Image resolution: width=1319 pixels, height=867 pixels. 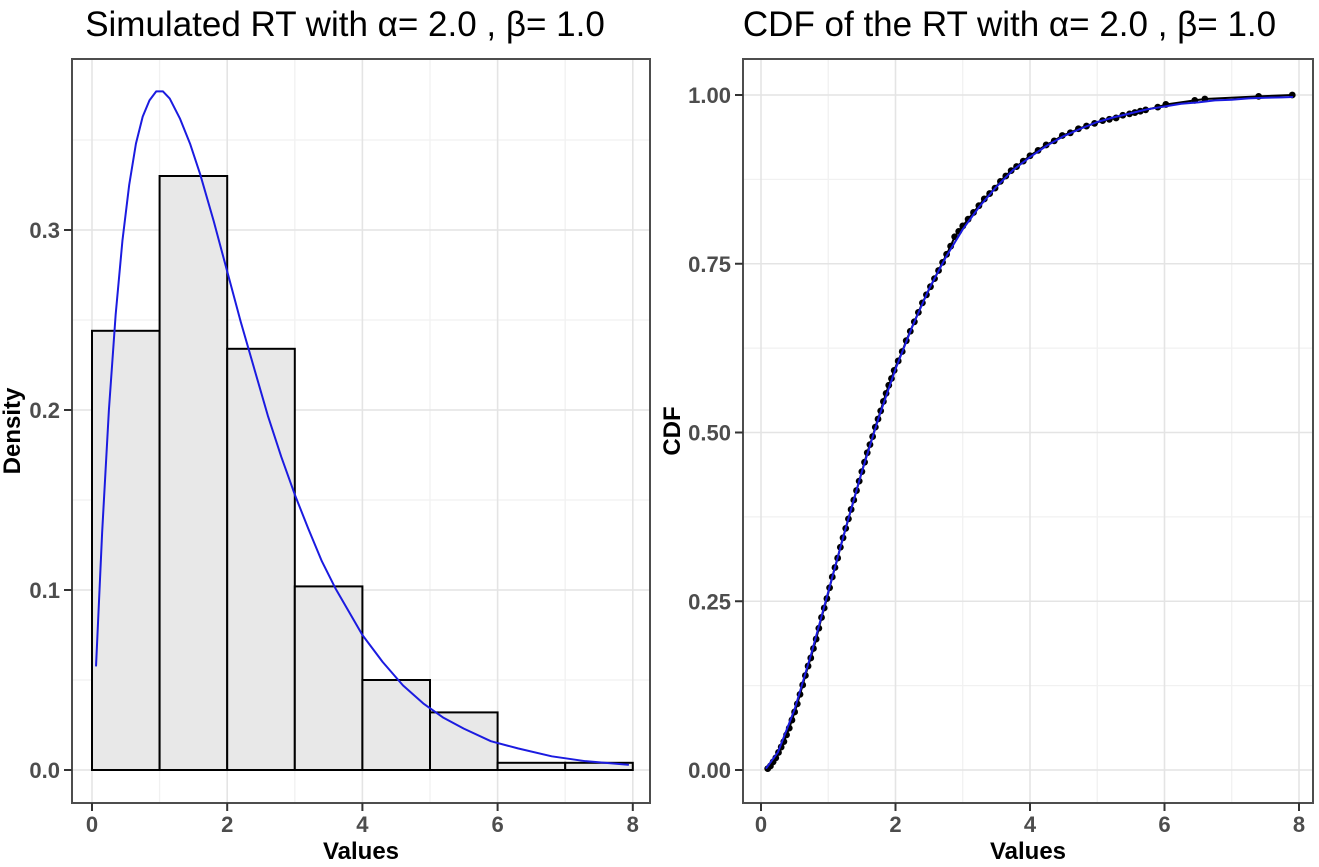 What do you see at coordinates (673, 430) in the screenshot?
I see `y-axis-title: CDF` at bounding box center [673, 430].